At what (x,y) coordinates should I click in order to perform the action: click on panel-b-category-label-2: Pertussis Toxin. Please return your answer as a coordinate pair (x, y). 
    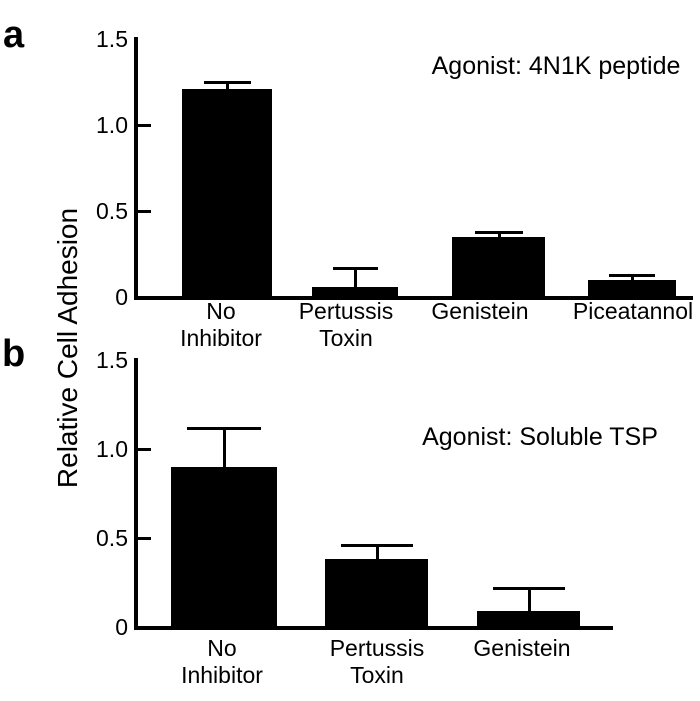
    Looking at the image, I should click on (377, 662).